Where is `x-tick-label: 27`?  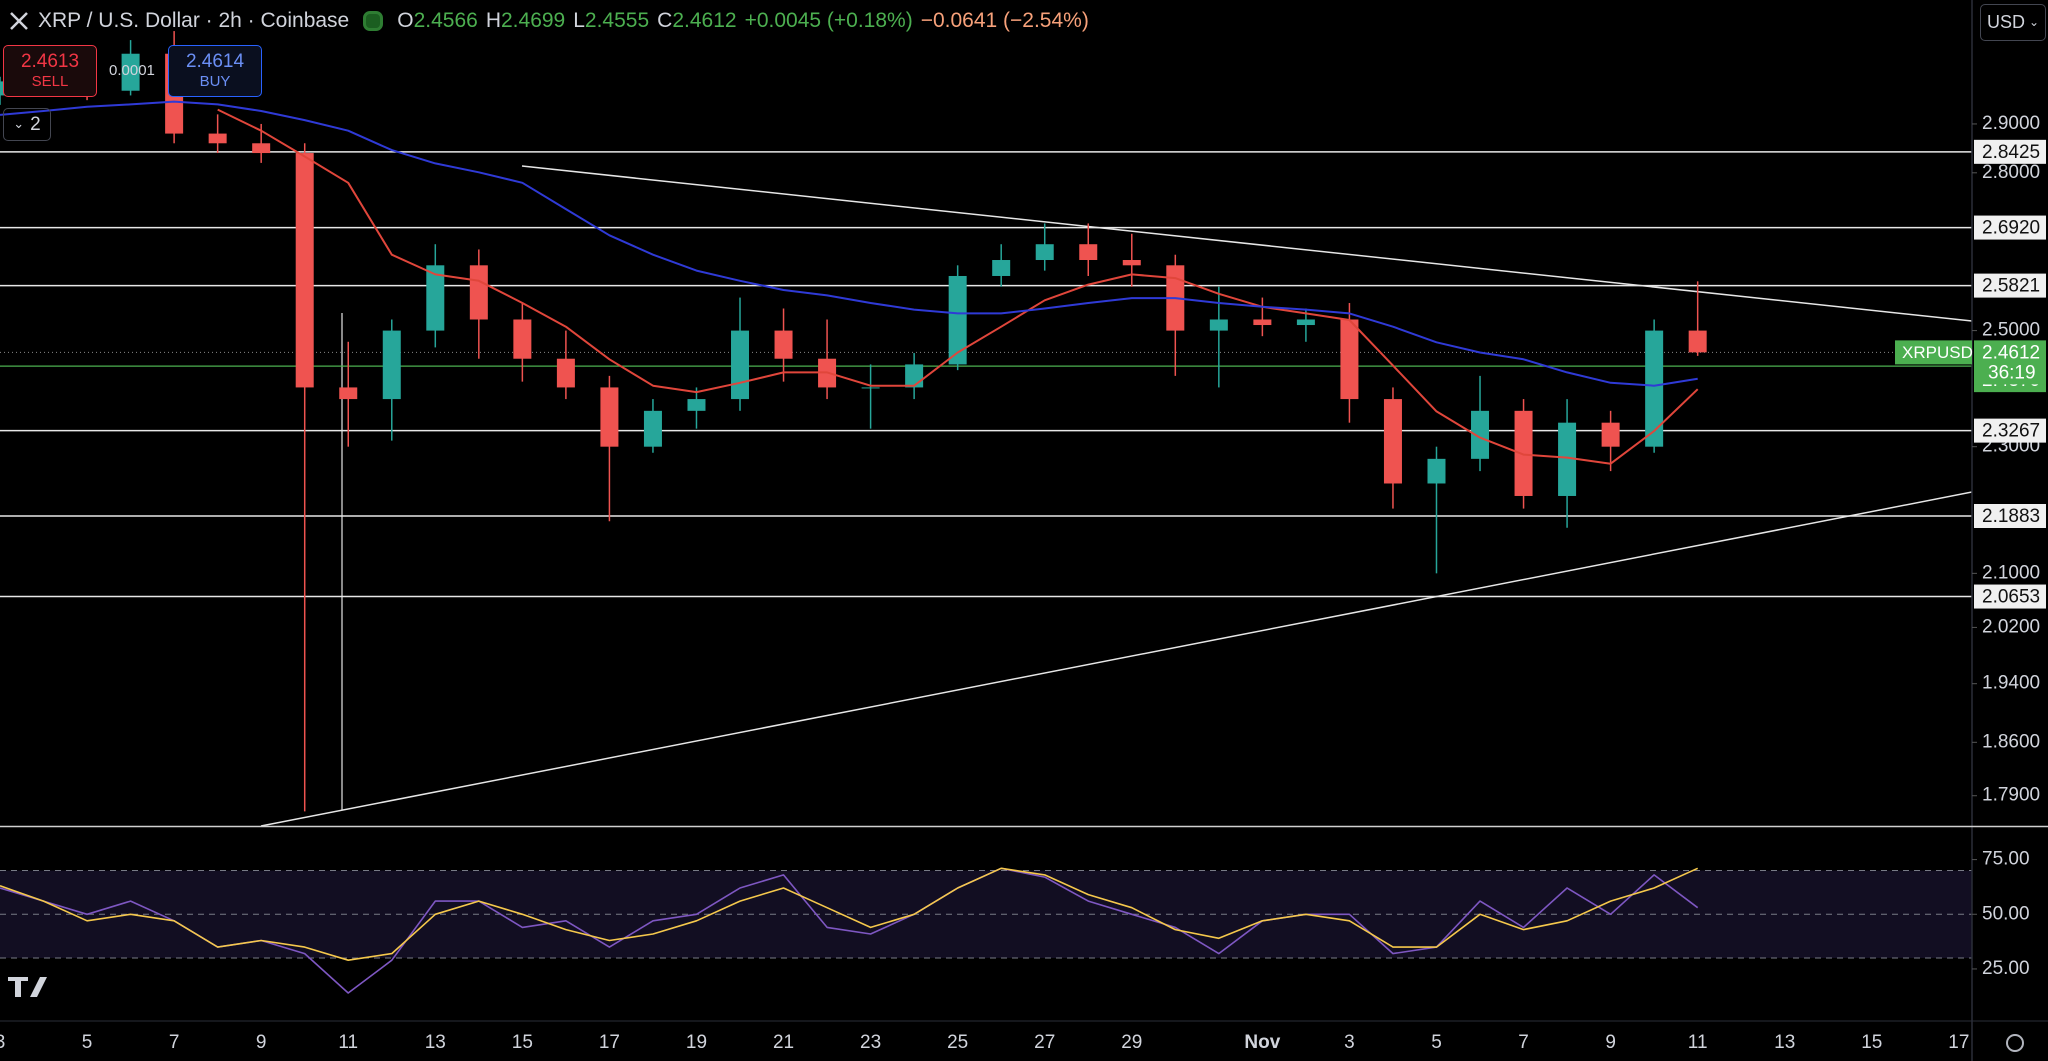
x-tick-label: 27 is located at coordinates (1044, 1042).